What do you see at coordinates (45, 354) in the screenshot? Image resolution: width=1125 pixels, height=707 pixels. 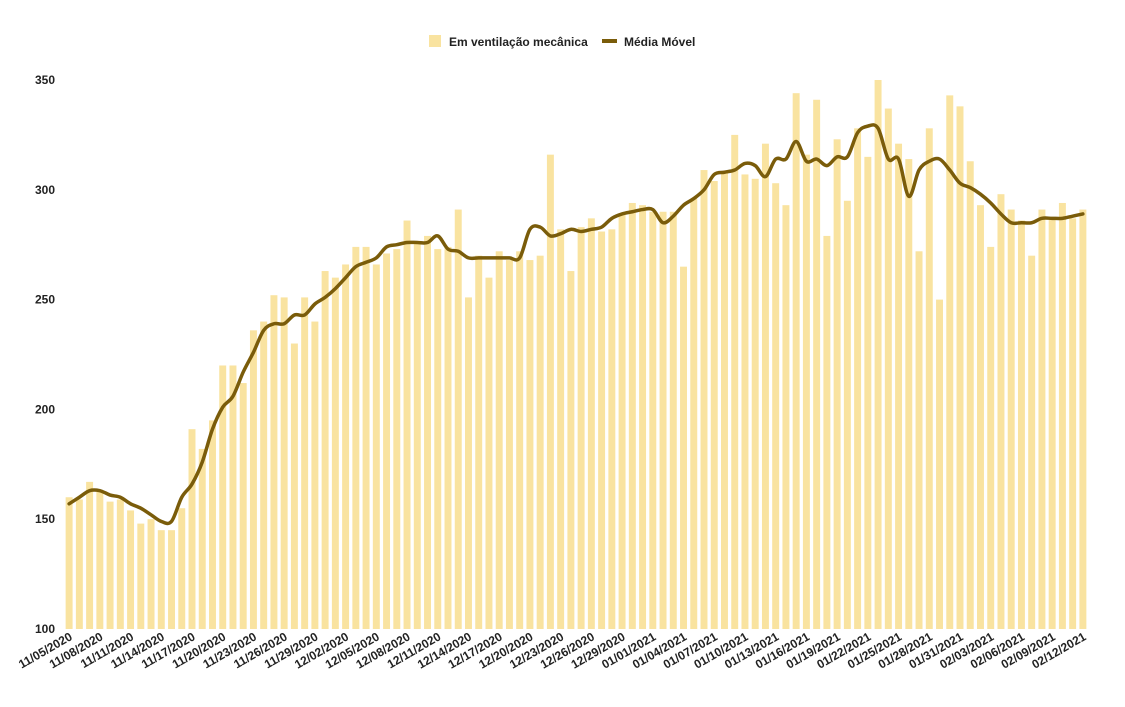 I see `y-axis: 100 150 200 250 300 350` at bounding box center [45, 354].